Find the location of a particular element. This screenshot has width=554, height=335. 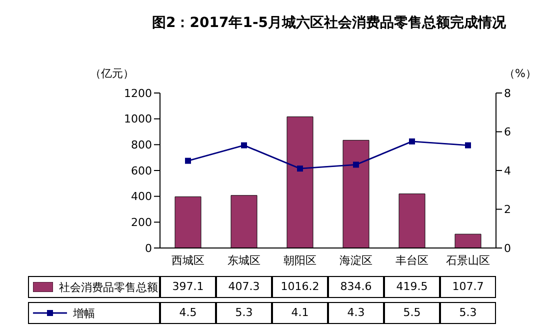

data-label: 397.1 is located at coordinates (188, 287).